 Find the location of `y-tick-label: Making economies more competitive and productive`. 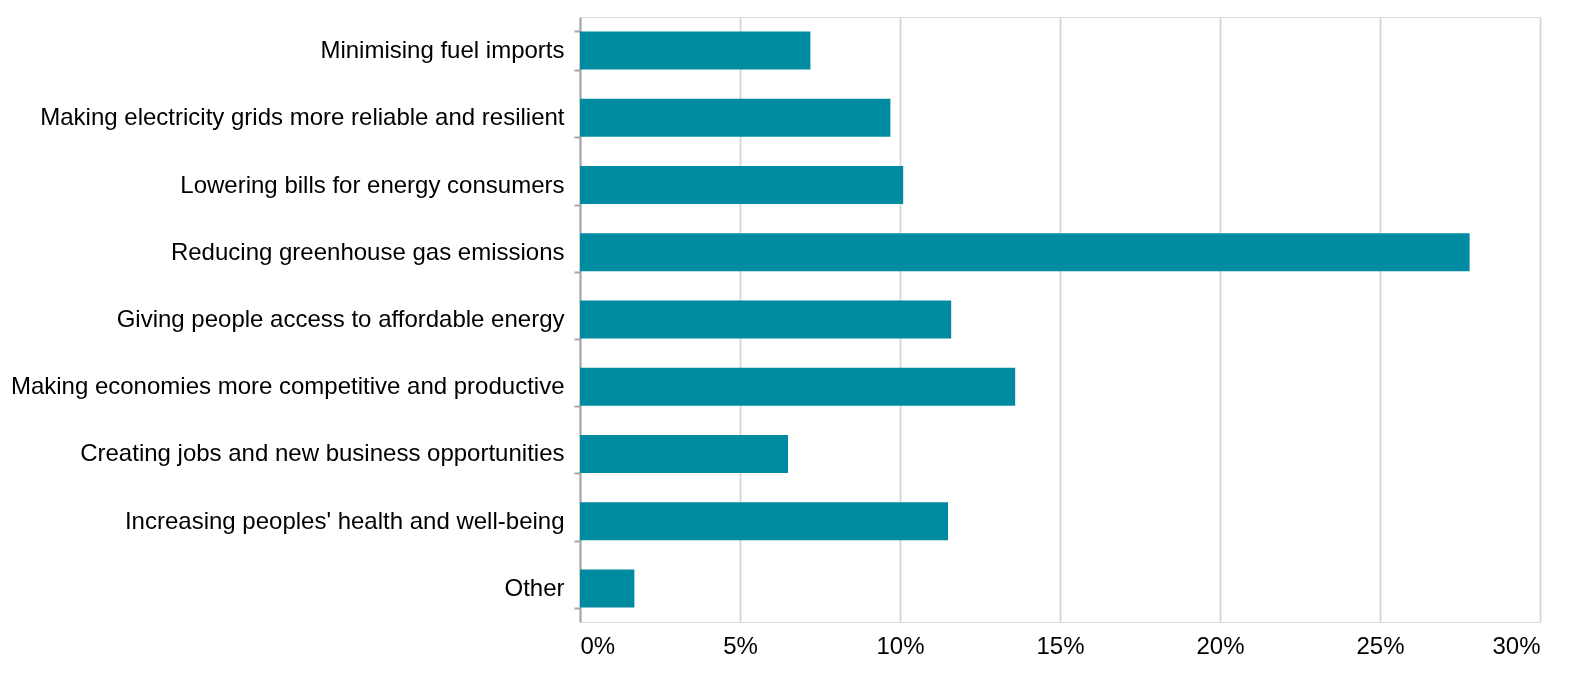

y-tick-label: Making economies more competitive and productive is located at coordinates (287, 386).